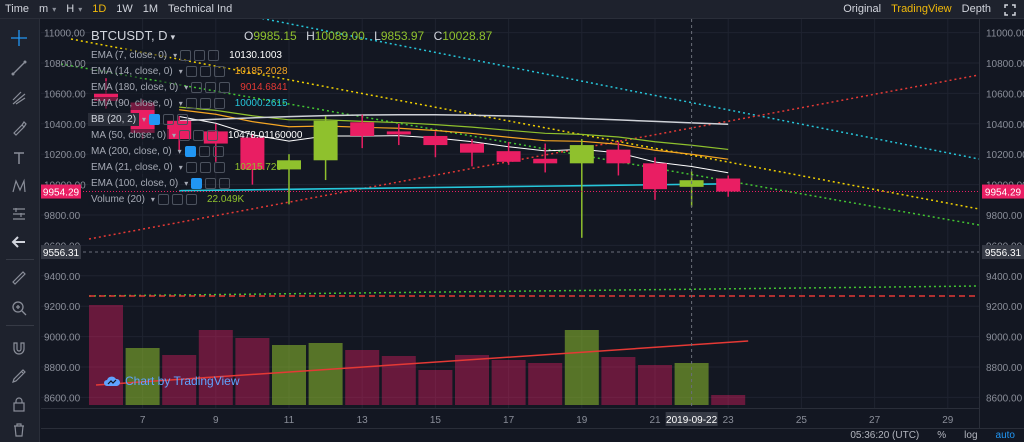 The image size is (1024, 442). Describe the element at coordinates (225, 199) in the screenshot. I see `indicator-value: 22.049K` at that location.